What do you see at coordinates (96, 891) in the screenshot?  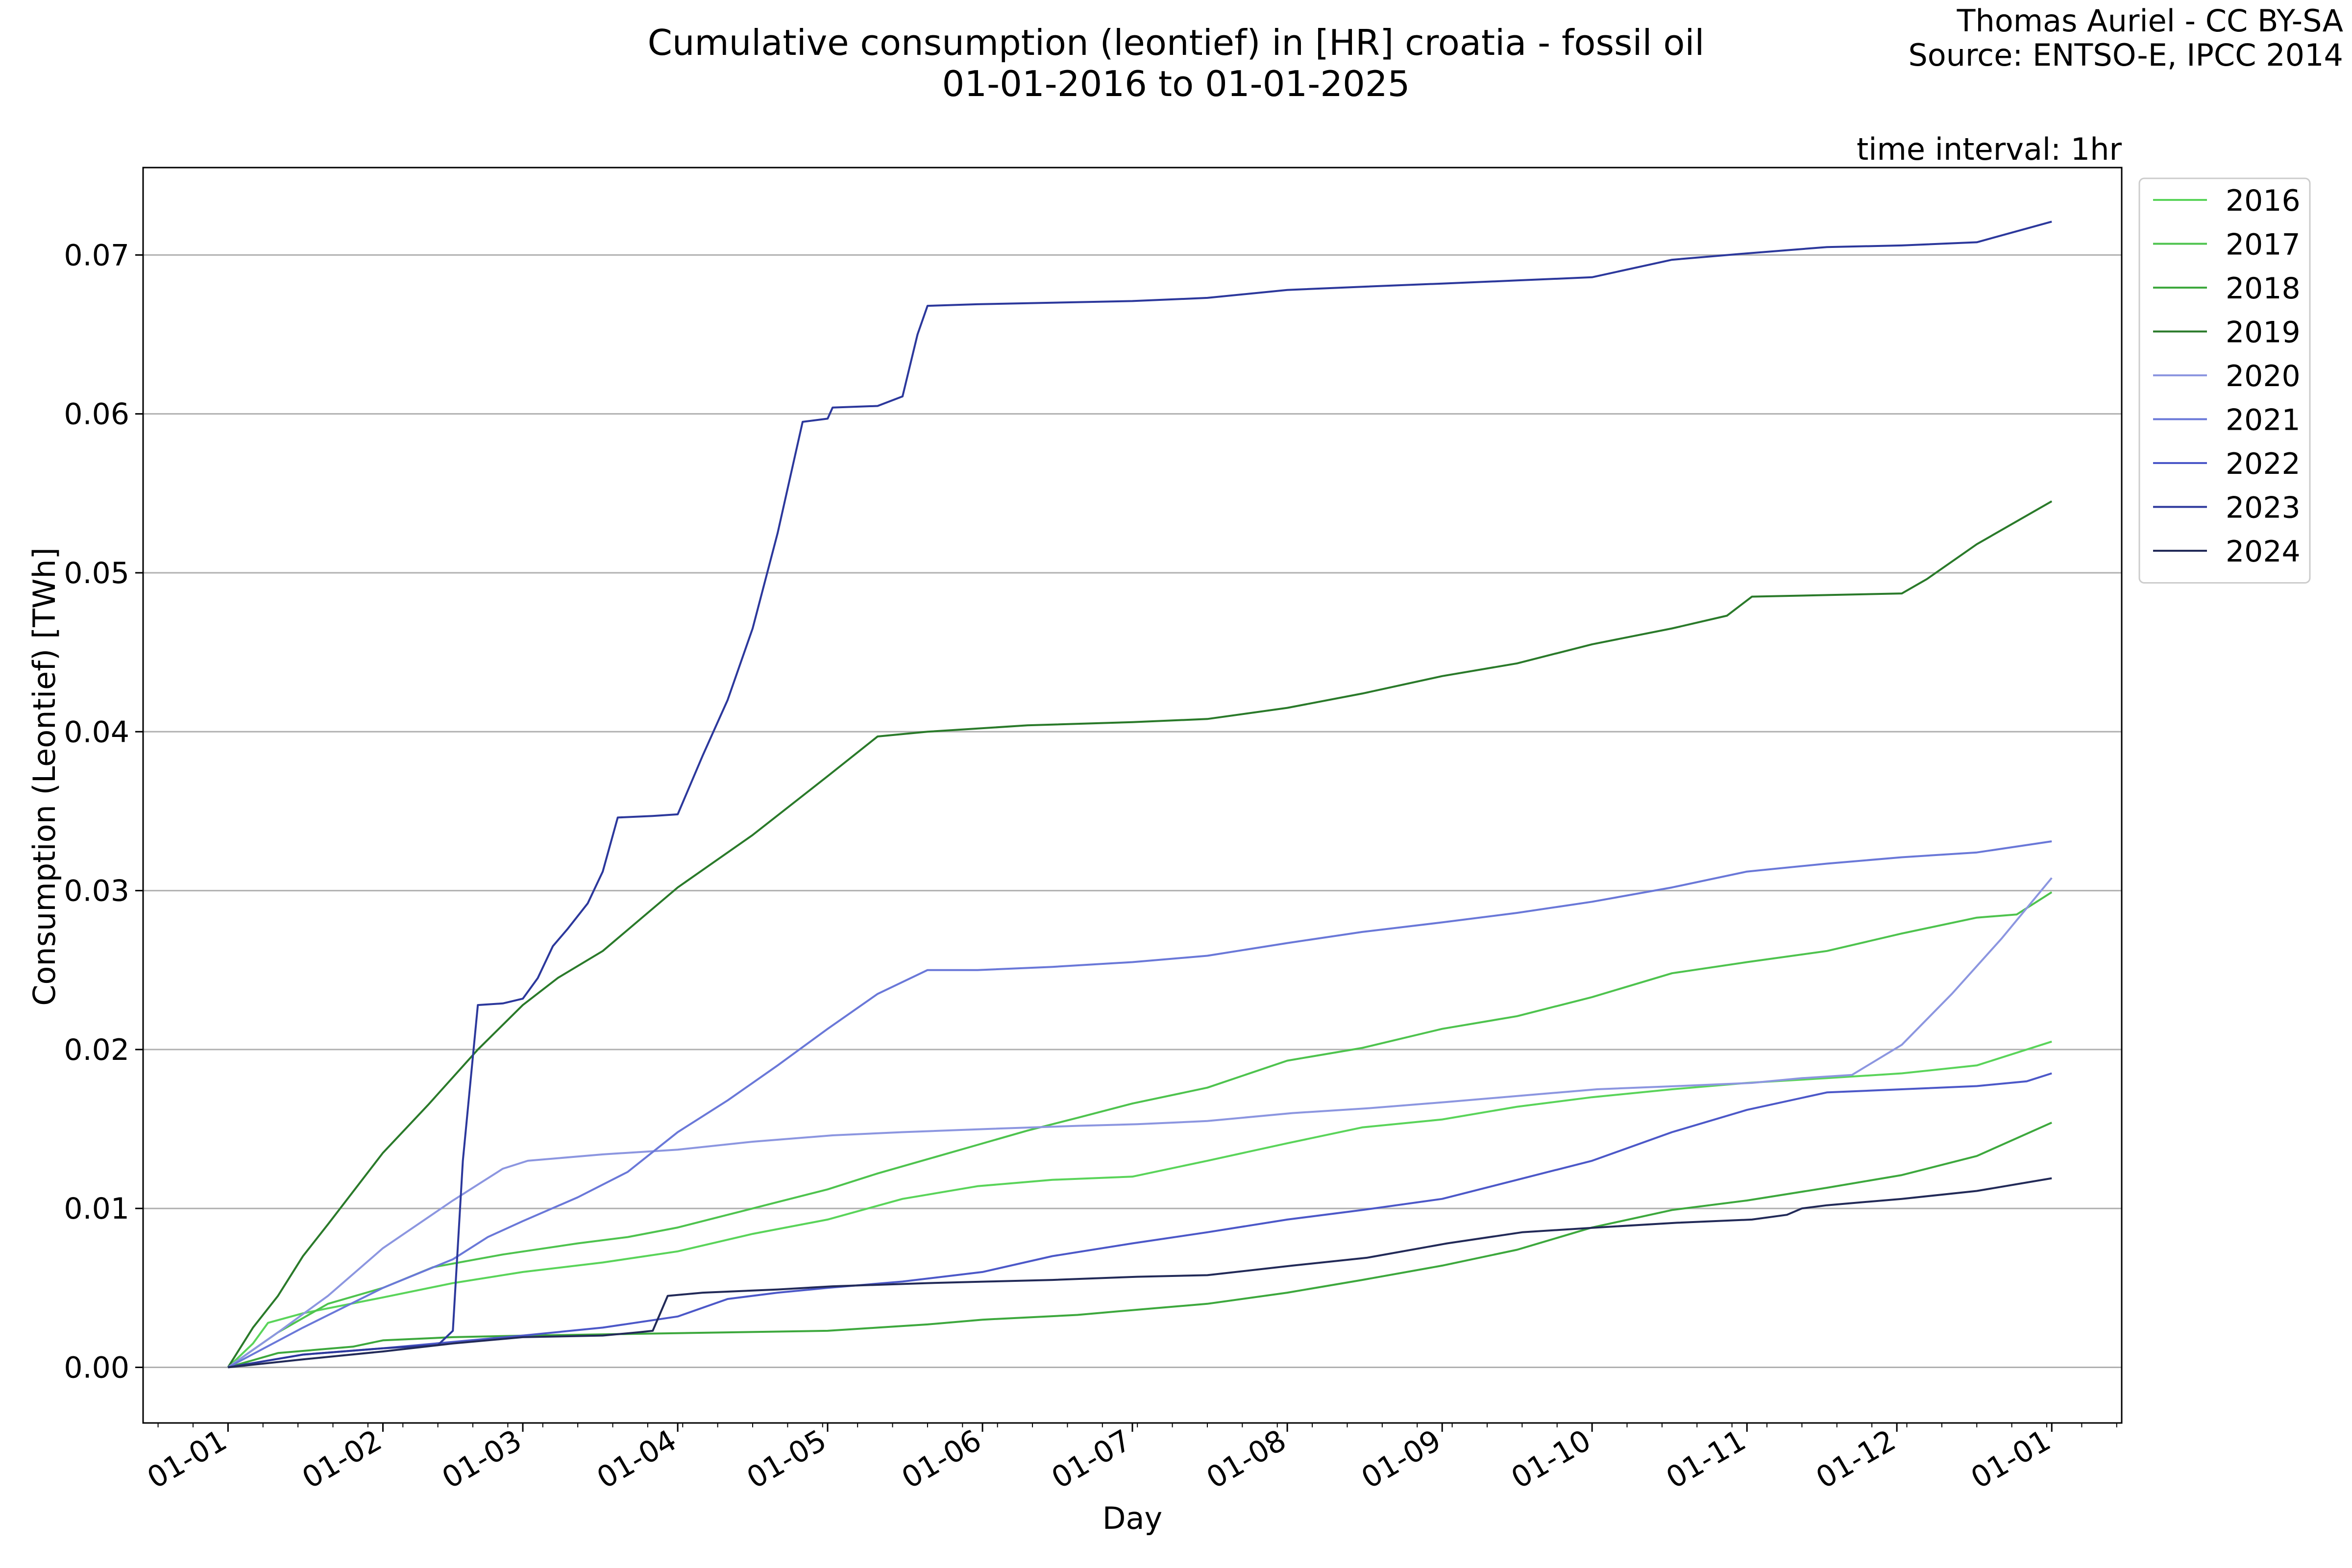 I see `y-tick-label: 0.03` at bounding box center [96, 891].